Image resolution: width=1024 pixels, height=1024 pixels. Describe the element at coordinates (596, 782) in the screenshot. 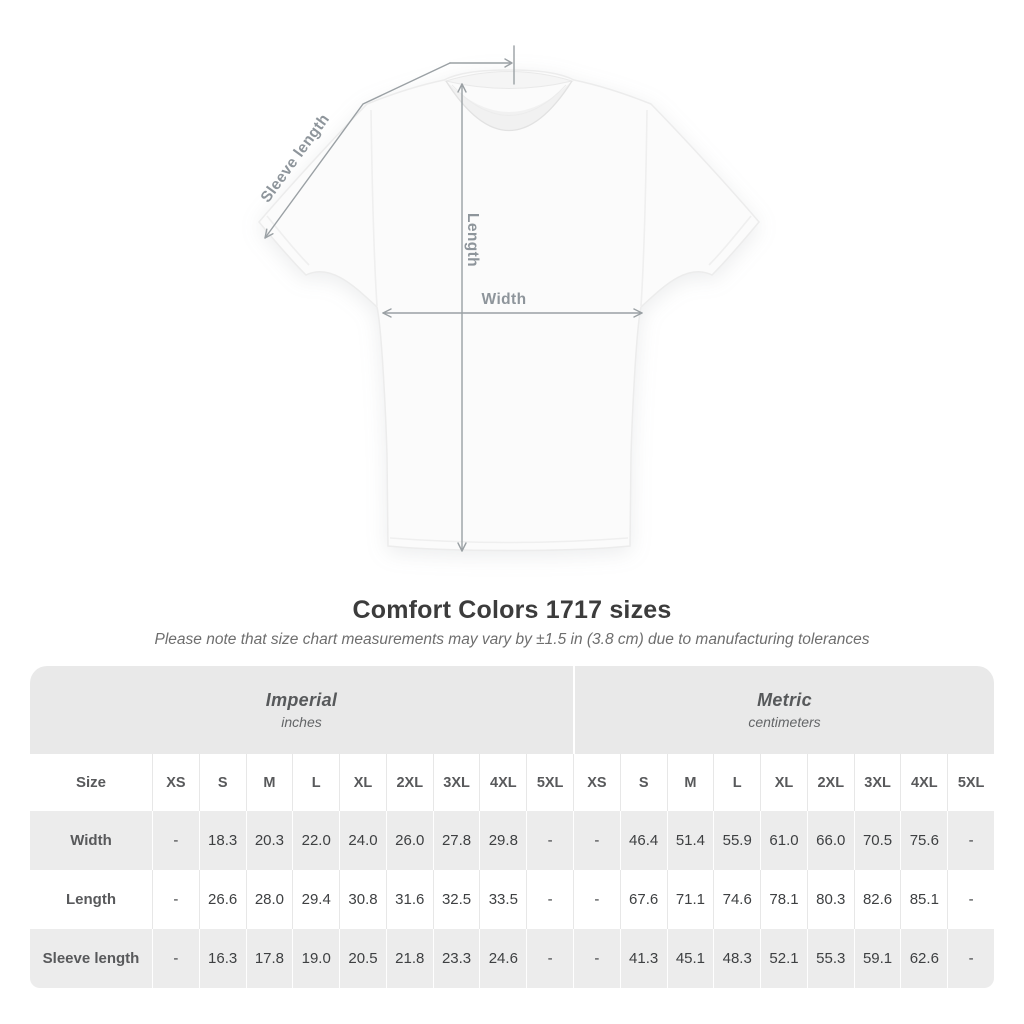

I see `size-header-metric-xs: XS` at that location.